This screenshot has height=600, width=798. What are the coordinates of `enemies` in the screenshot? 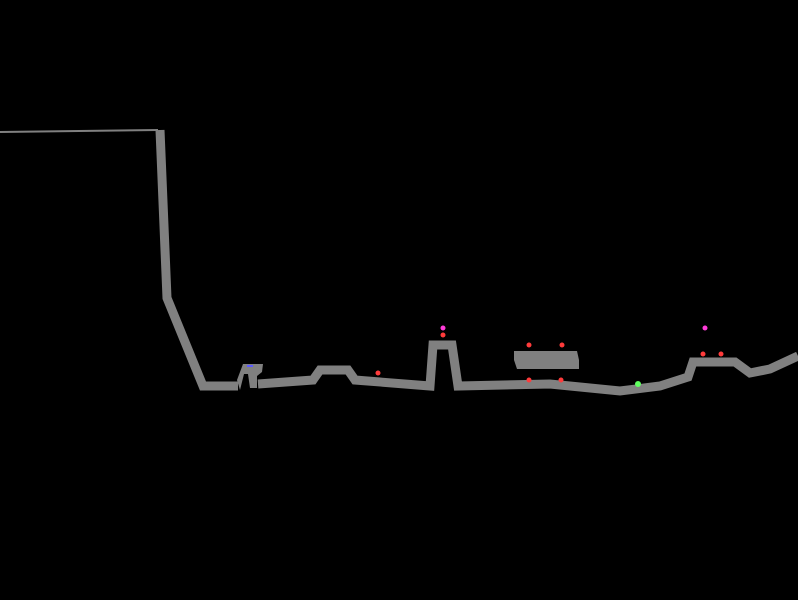 It's located at (549, 357).